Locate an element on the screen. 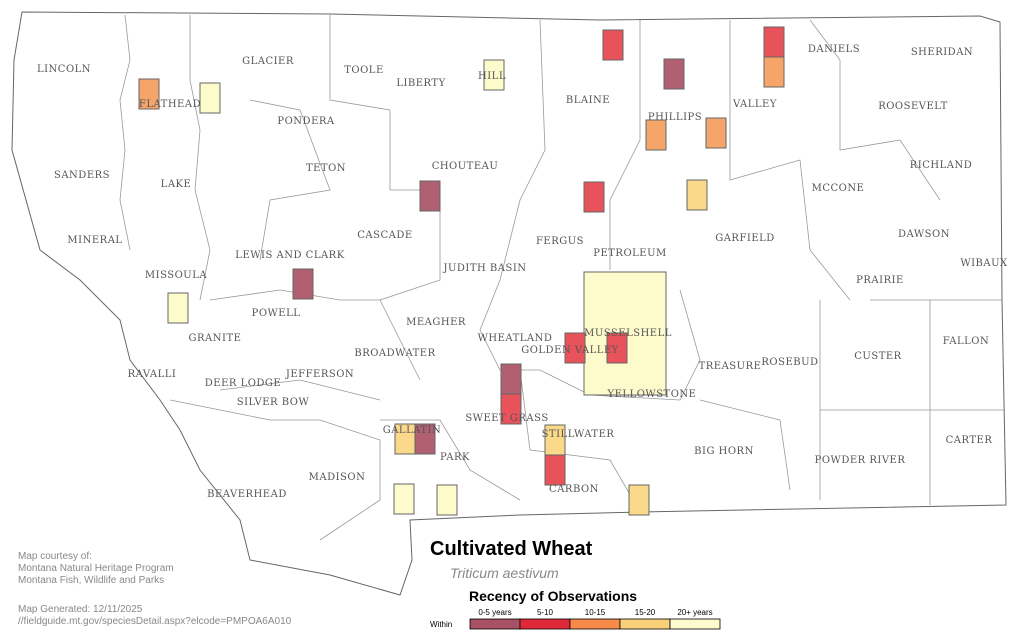 This screenshot has height=631, width=1024. county-label: DANIELS is located at coordinates (834, 49).